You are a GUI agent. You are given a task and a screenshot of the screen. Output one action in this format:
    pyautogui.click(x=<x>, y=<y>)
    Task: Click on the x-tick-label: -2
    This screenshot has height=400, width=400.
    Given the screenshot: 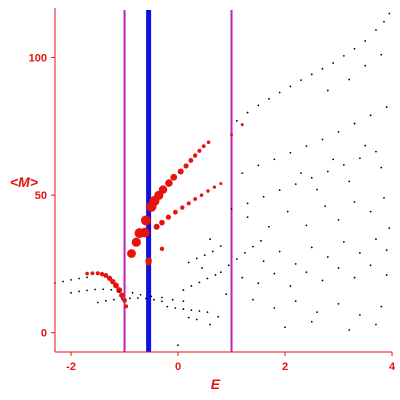 What is the action you would take?
    pyautogui.click(x=71, y=367)
    